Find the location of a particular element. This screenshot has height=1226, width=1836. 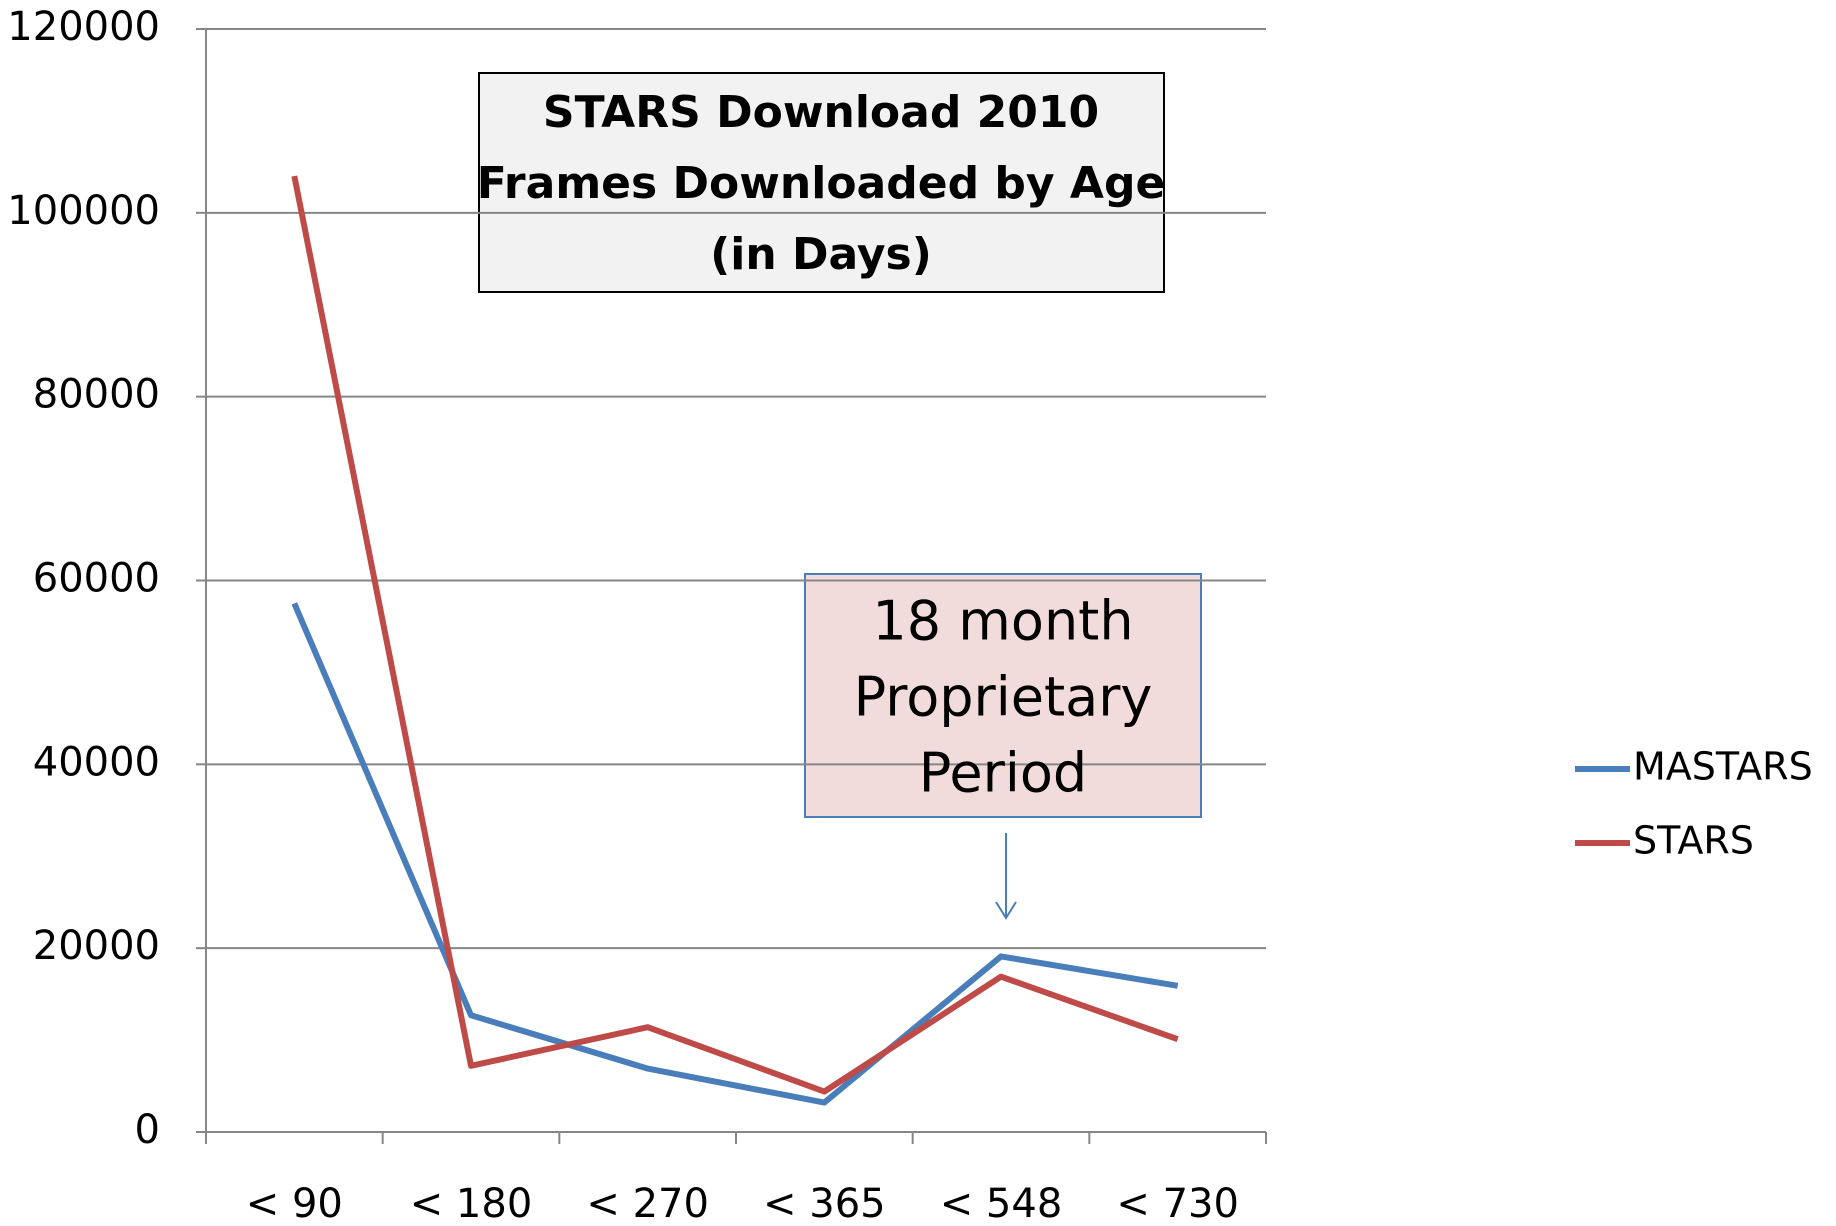

annotation-arrowhead is located at coordinates (1006, 910).